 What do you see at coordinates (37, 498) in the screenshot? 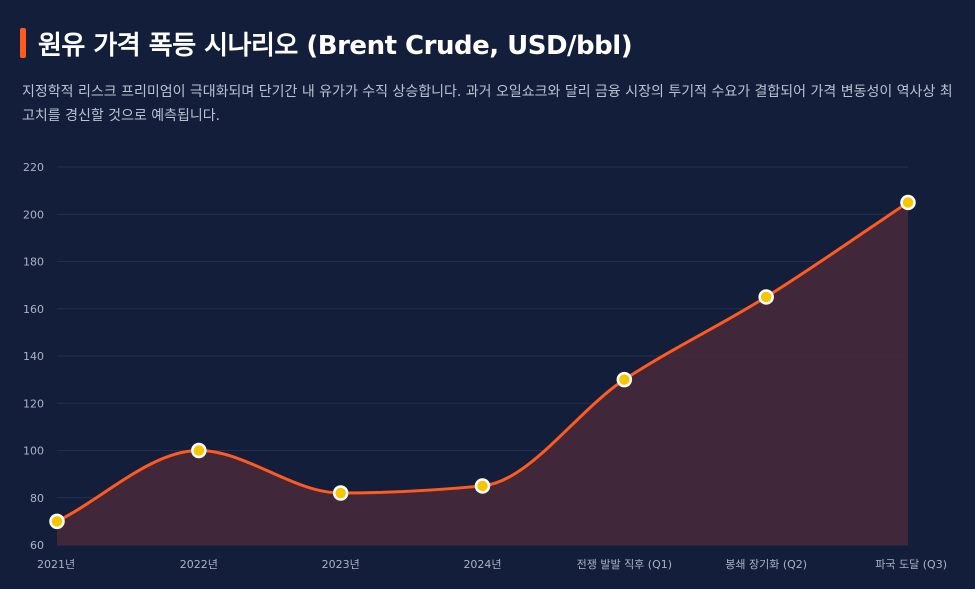
I see `y-tick-label: 80` at bounding box center [37, 498].